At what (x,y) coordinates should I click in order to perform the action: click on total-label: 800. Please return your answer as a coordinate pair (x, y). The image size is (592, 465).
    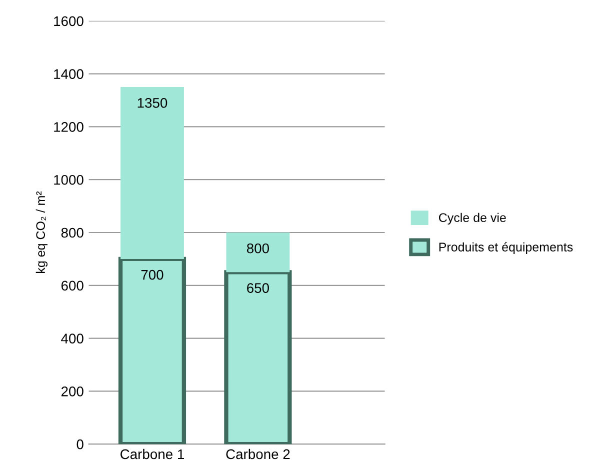
    Looking at the image, I should click on (257, 248).